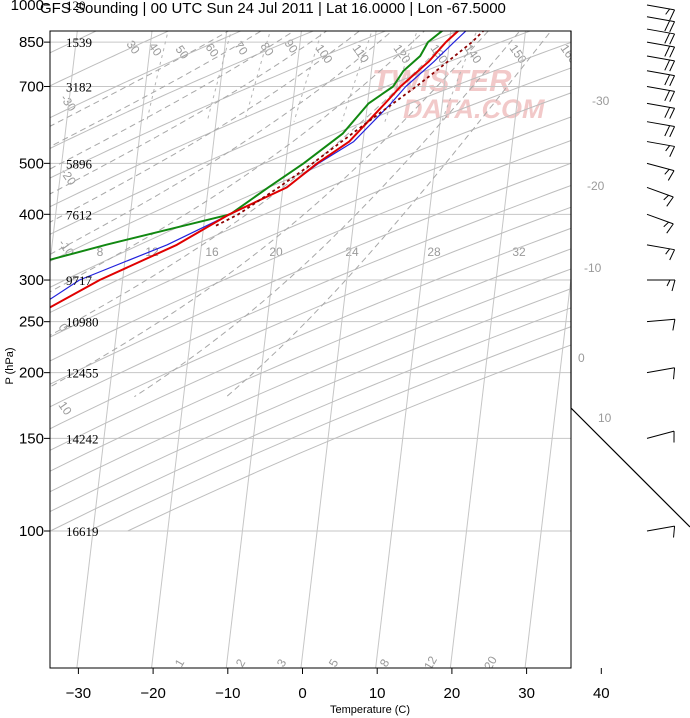  What do you see at coordinates (458, 93) in the screenshot?
I see `watermark: TWISTER DATA.COM` at bounding box center [458, 93].